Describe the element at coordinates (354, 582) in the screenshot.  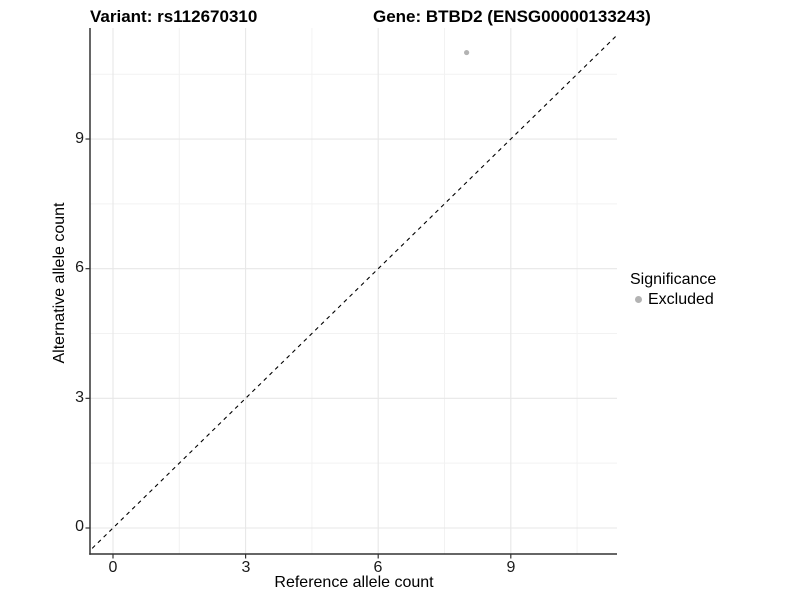
I see `x-axis-title: Reference allele count` at that location.